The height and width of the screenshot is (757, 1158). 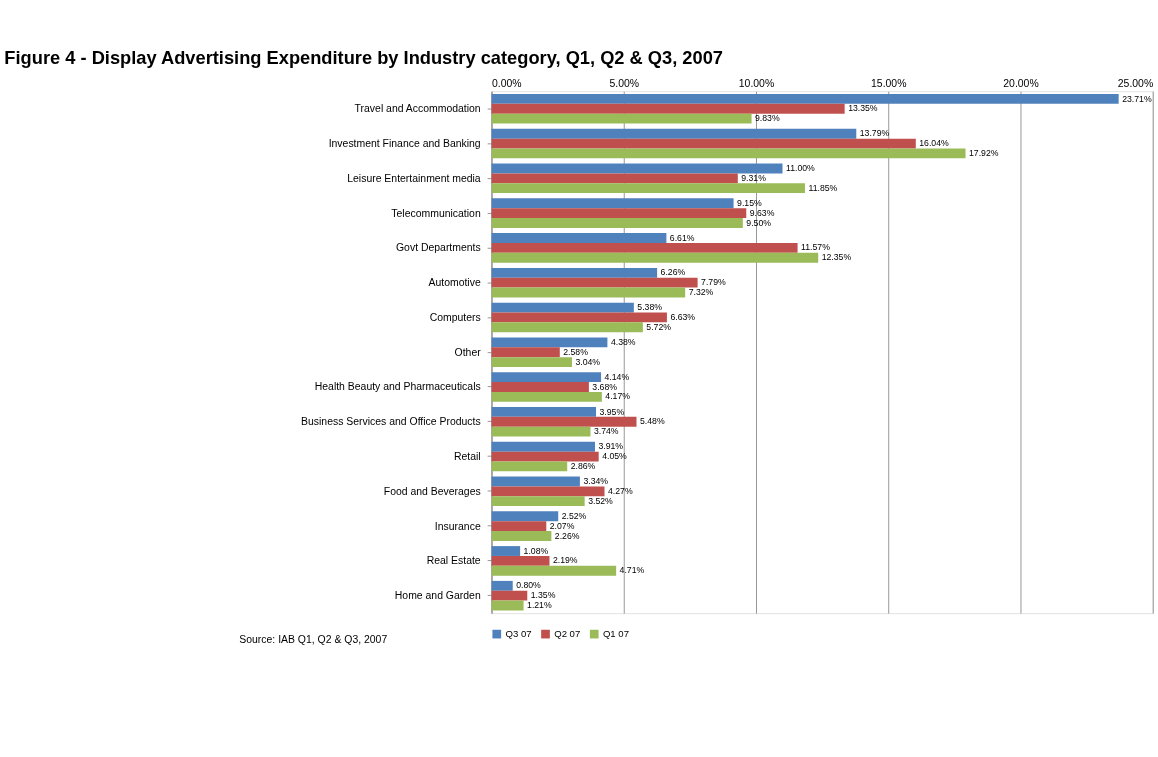 I want to click on data-label: 3.52%, so click(x=601, y=500).